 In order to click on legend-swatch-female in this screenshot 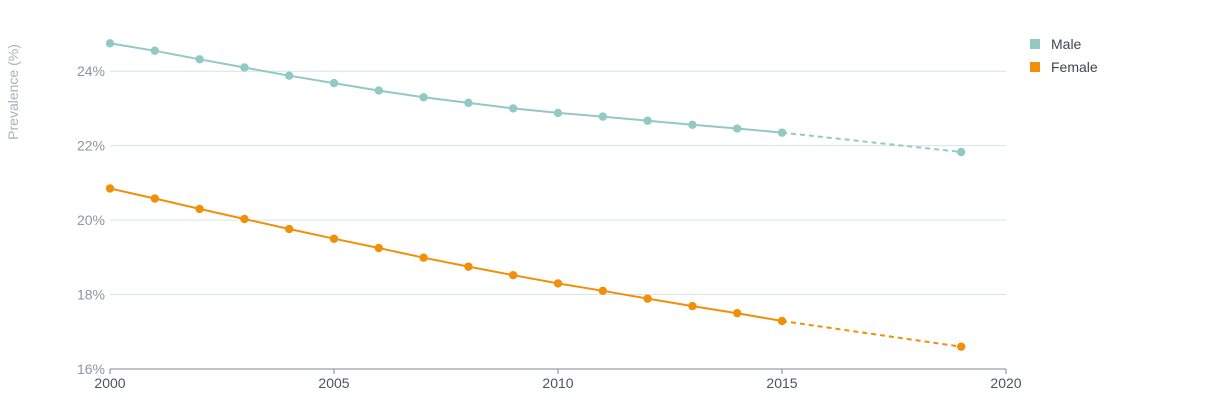, I will do `click(1035, 66)`.